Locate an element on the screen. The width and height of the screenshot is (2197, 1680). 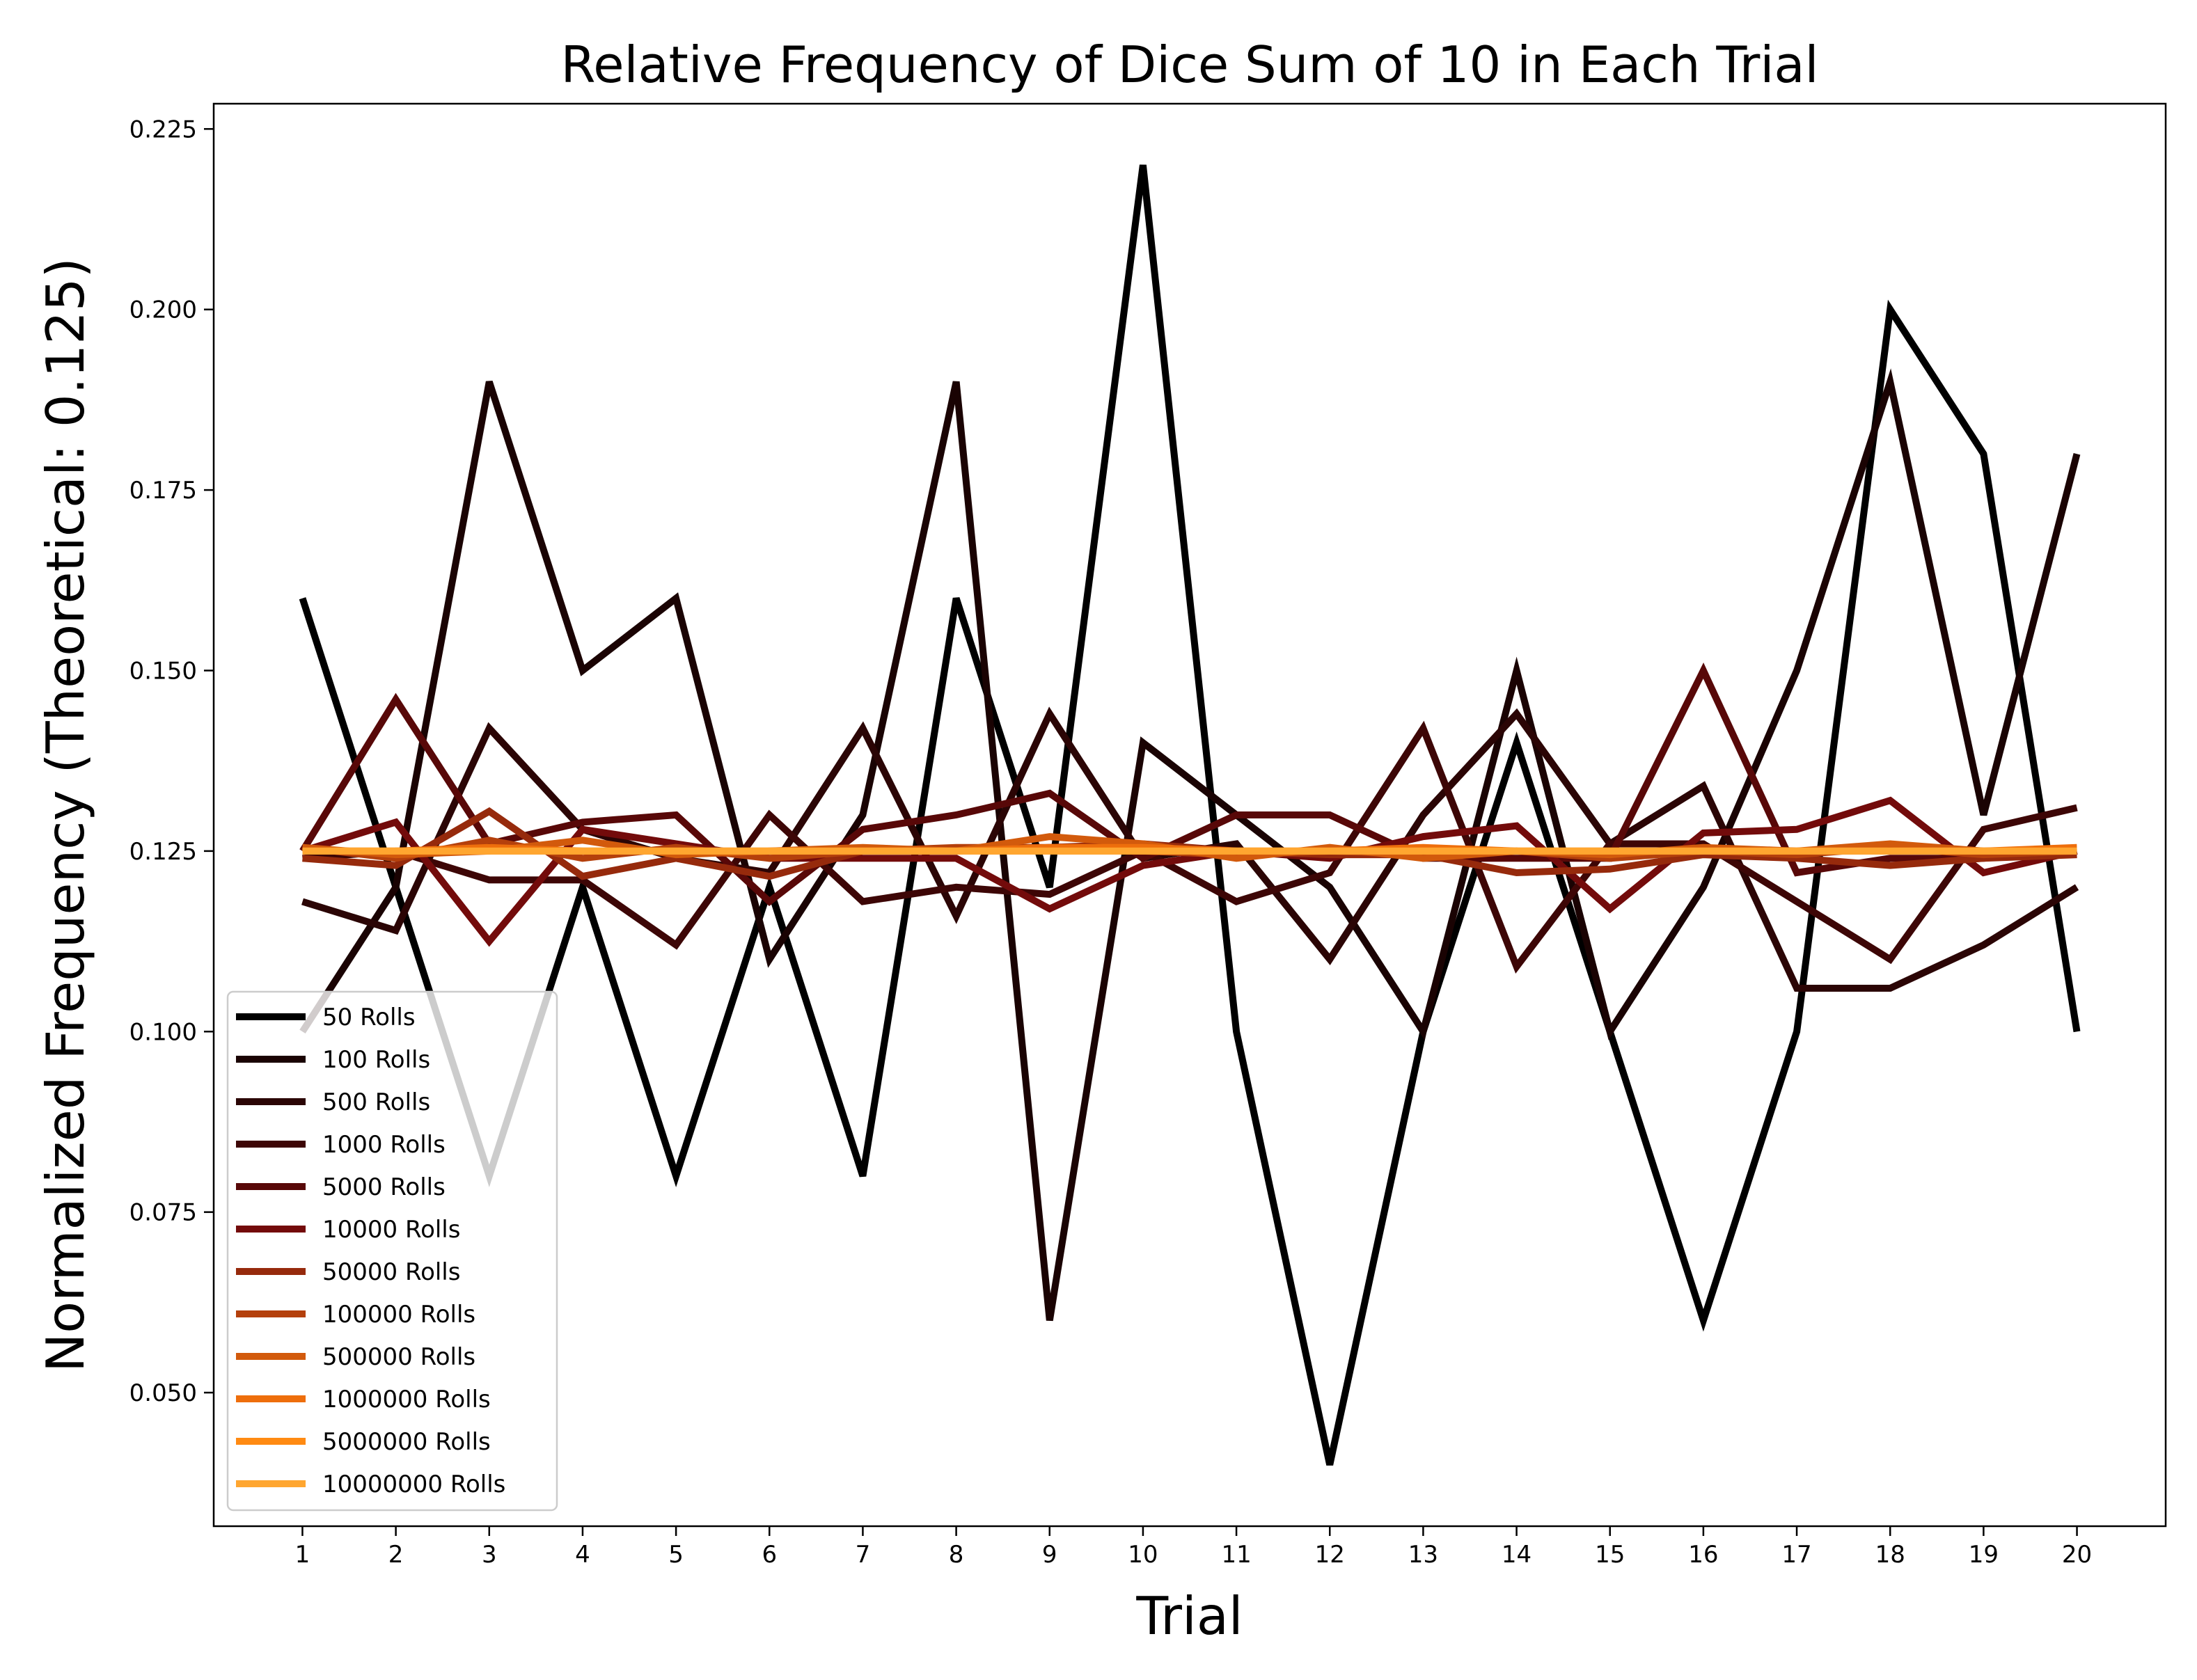
legend-box is located at coordinates (392, 1251).